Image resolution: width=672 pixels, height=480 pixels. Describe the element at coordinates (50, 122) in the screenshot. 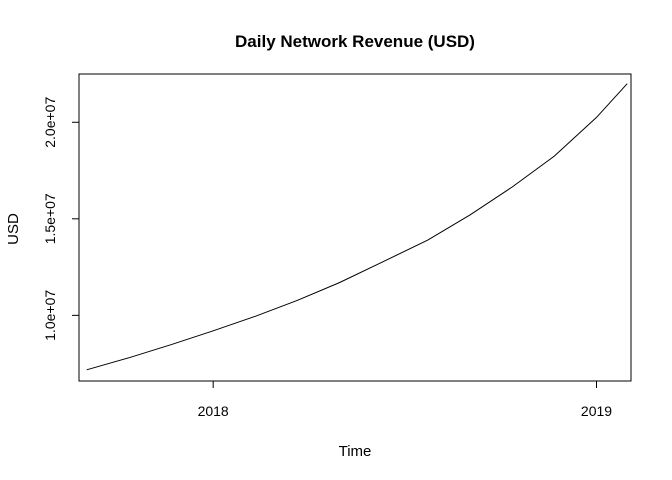

I see `y-tick-label: 2.0e+07` at that location.